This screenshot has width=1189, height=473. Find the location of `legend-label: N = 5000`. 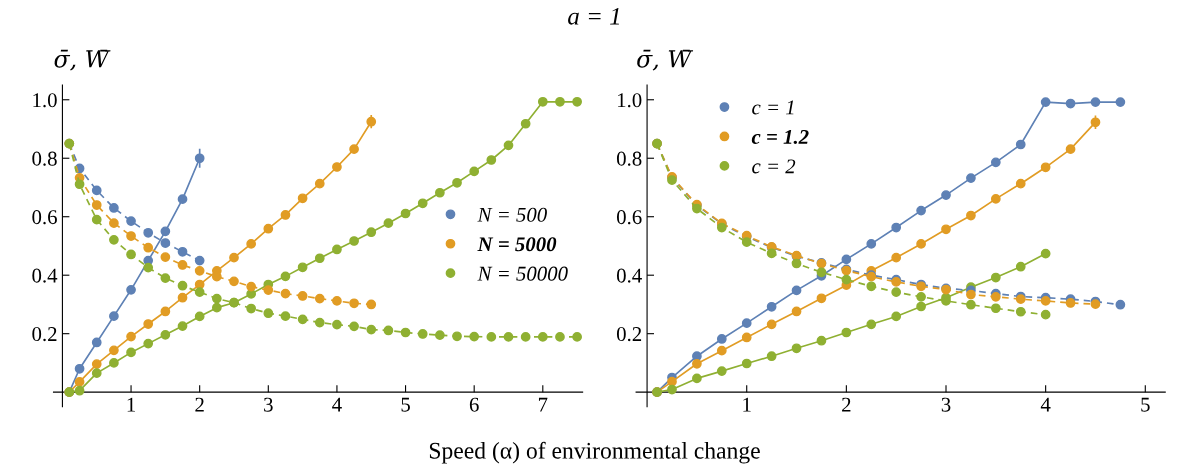

legend-label: N = 5000 is located at coordinates (517, 244).